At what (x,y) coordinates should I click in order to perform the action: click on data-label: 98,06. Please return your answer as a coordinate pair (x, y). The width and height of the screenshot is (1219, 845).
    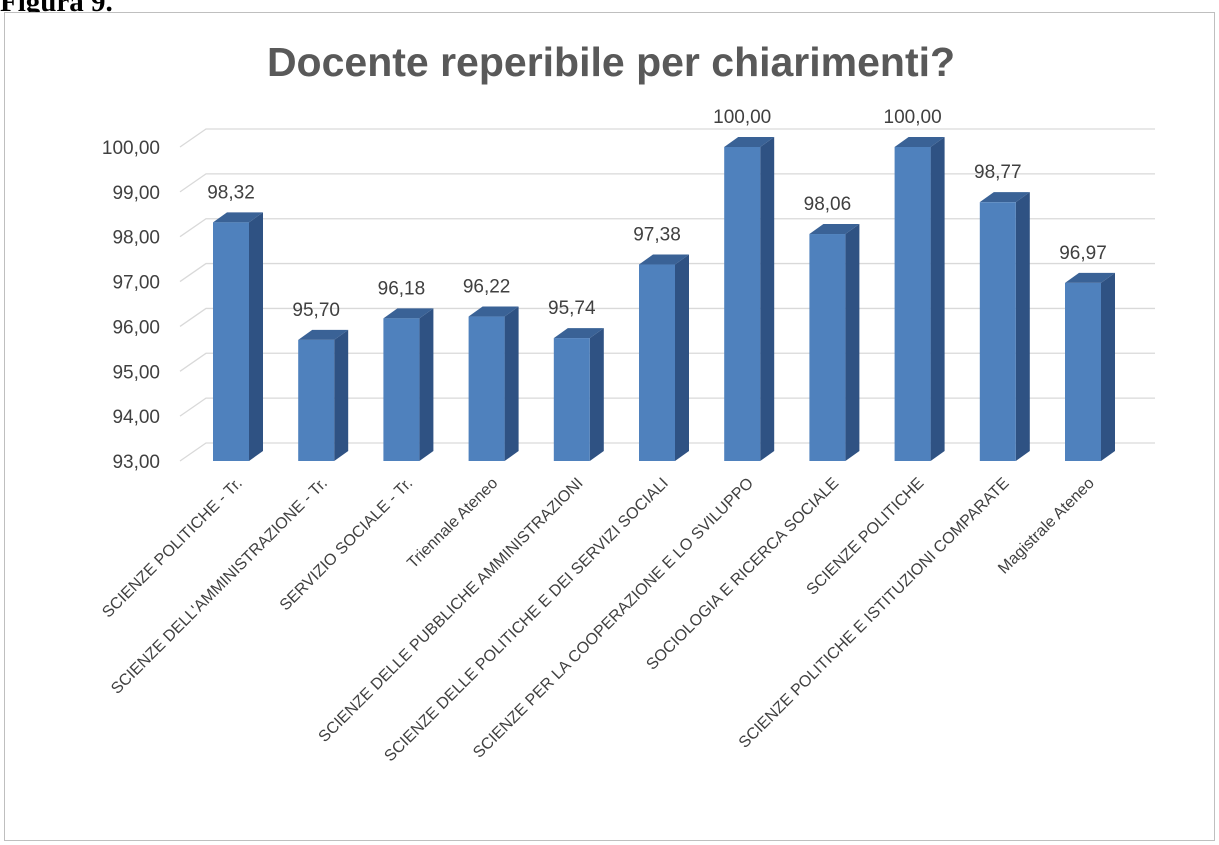
    Looking at the image, I should click on (828, 204).